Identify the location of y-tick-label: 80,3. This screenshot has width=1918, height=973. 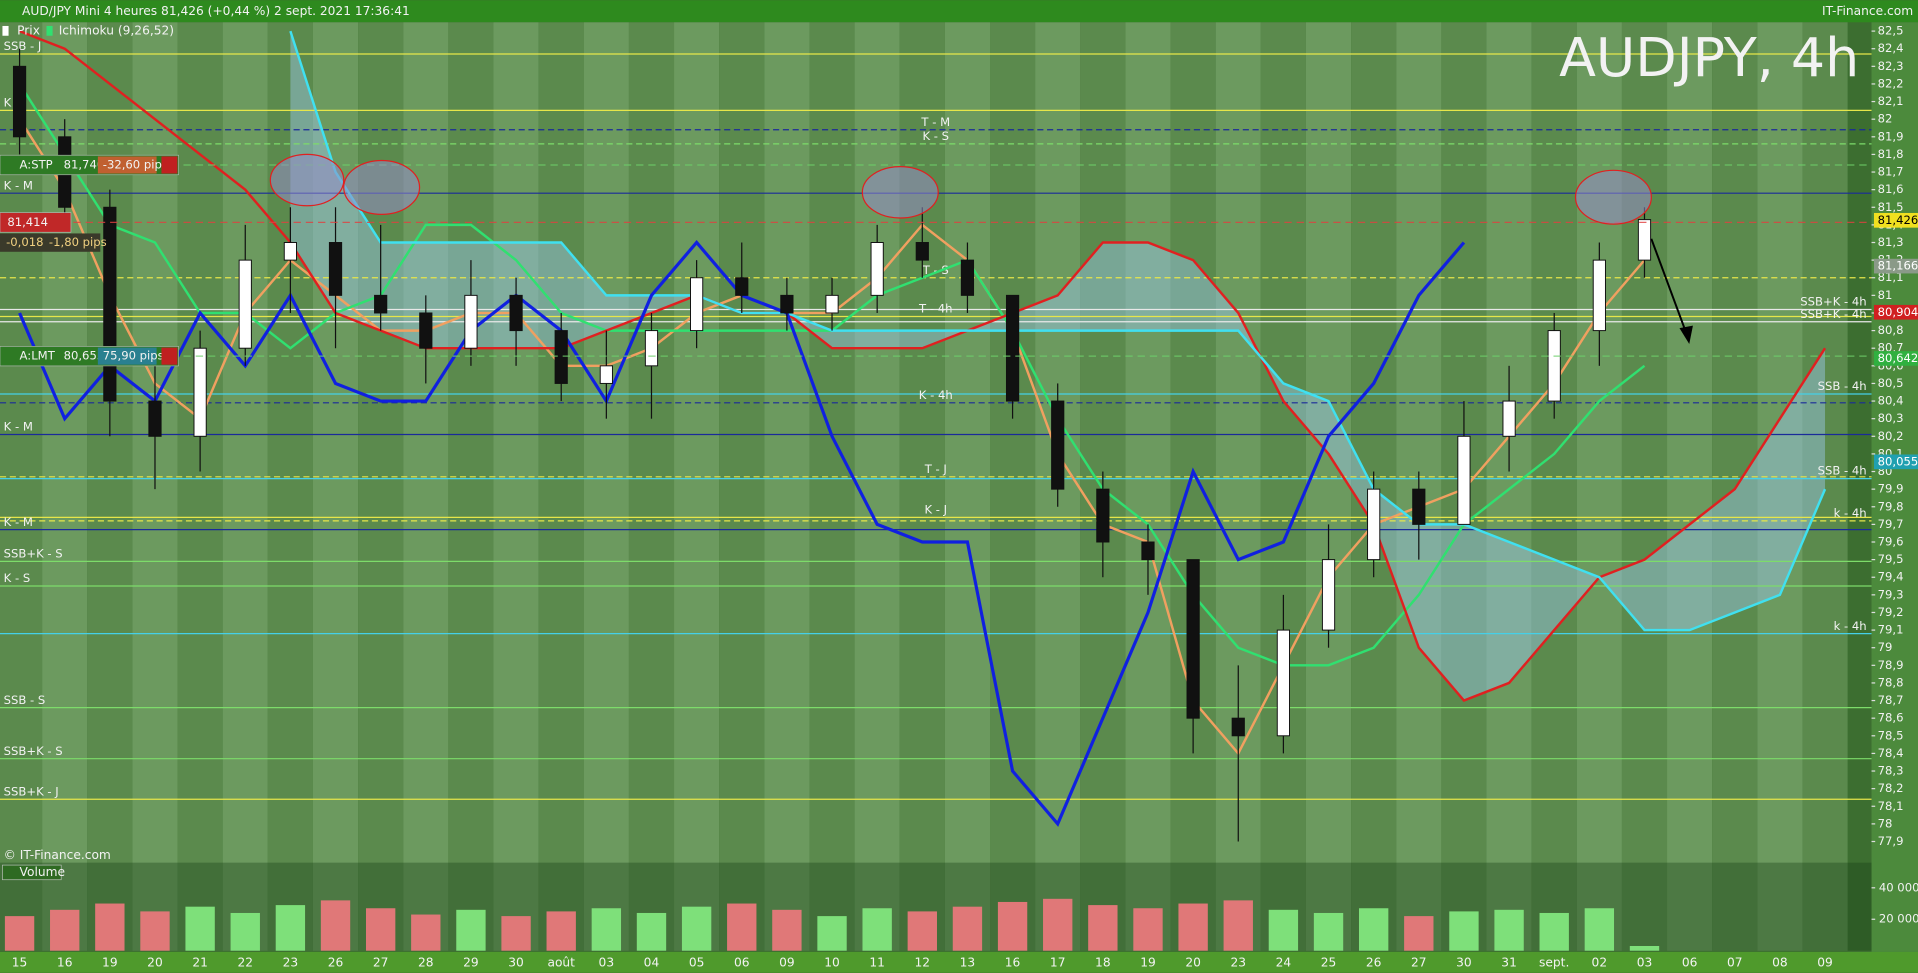
(1891, 418).